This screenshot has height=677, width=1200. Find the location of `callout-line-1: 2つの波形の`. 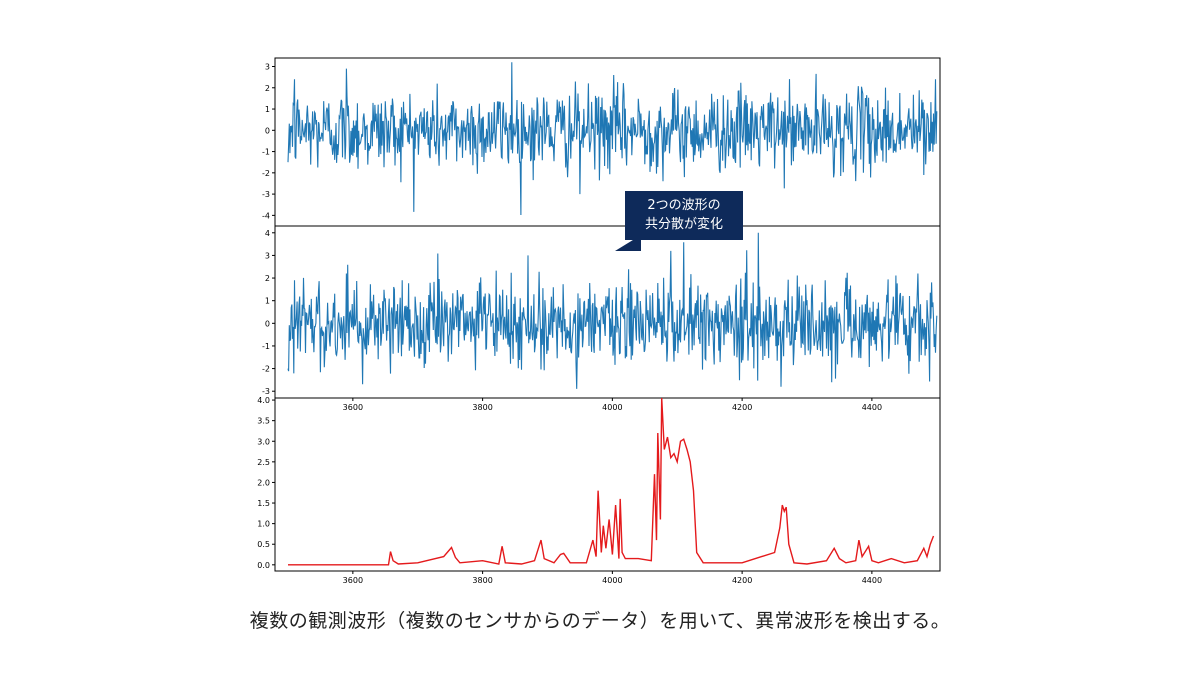

callout-line-1: 2つの波形の is located at coordinates (684, 205).